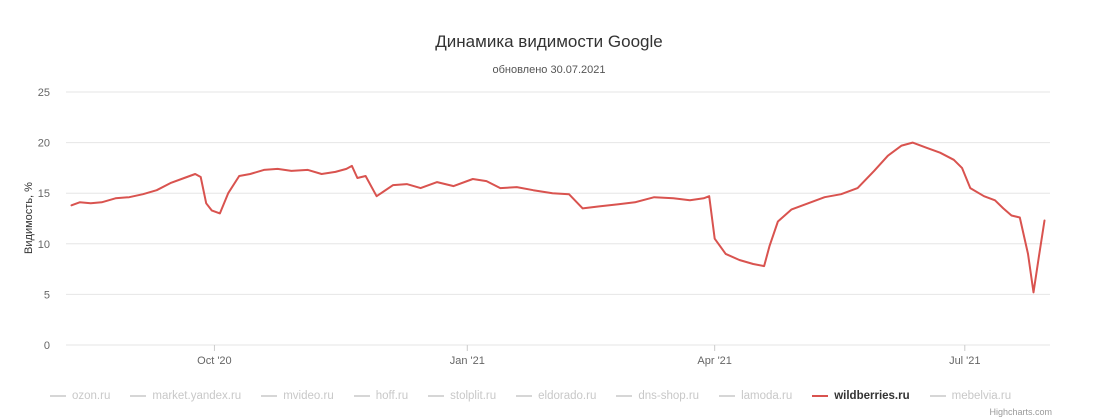 The width and height of the screenshot is (1098, 417). I want to click on legend-item-mvideo-ru: mvideo.ru, so click(297, 396).